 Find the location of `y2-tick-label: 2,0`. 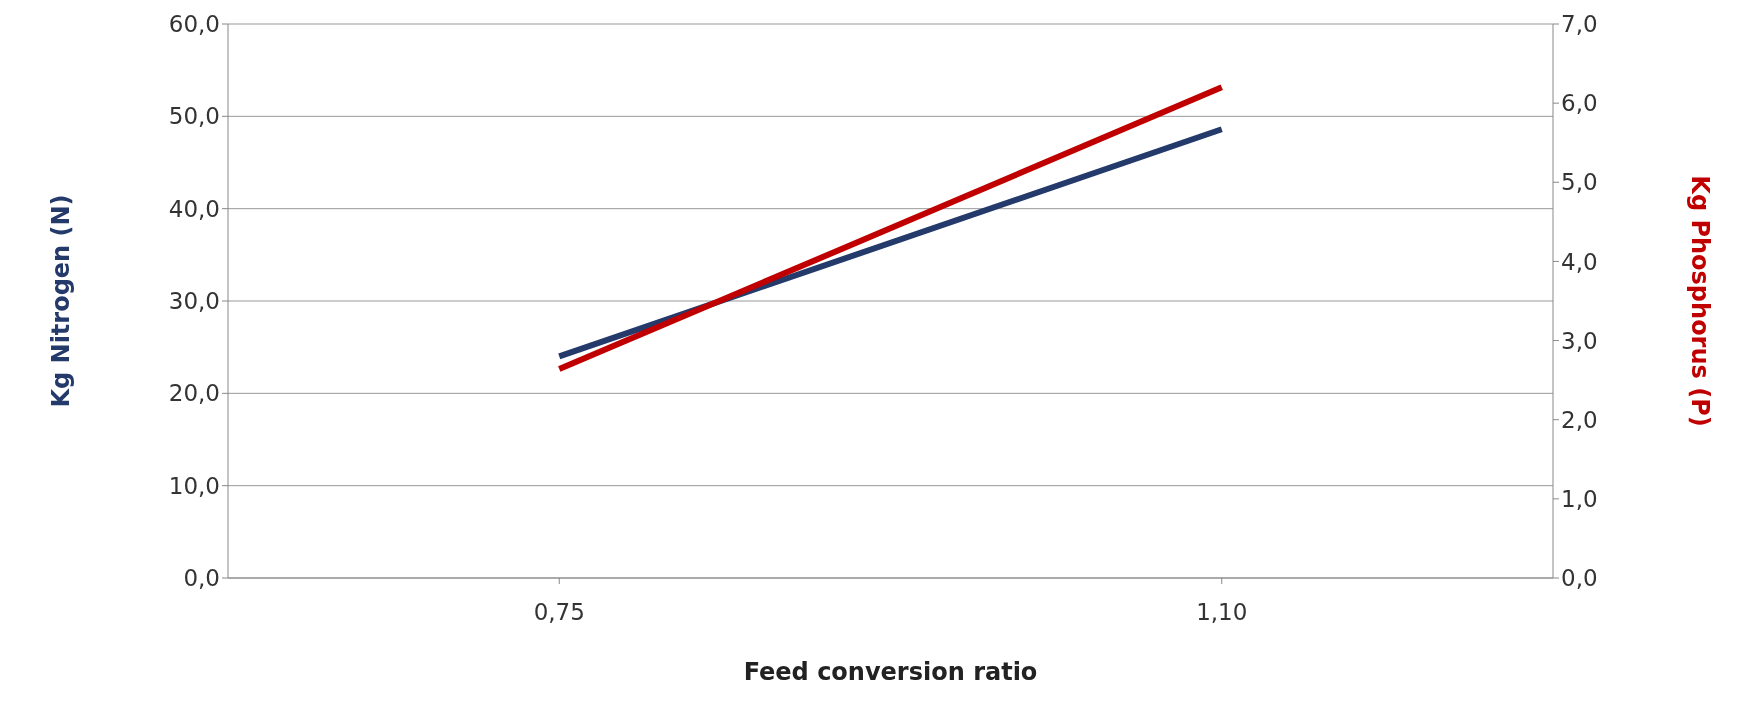

y2-tick-label: 2,0 is located at coordinates (1579, 419).